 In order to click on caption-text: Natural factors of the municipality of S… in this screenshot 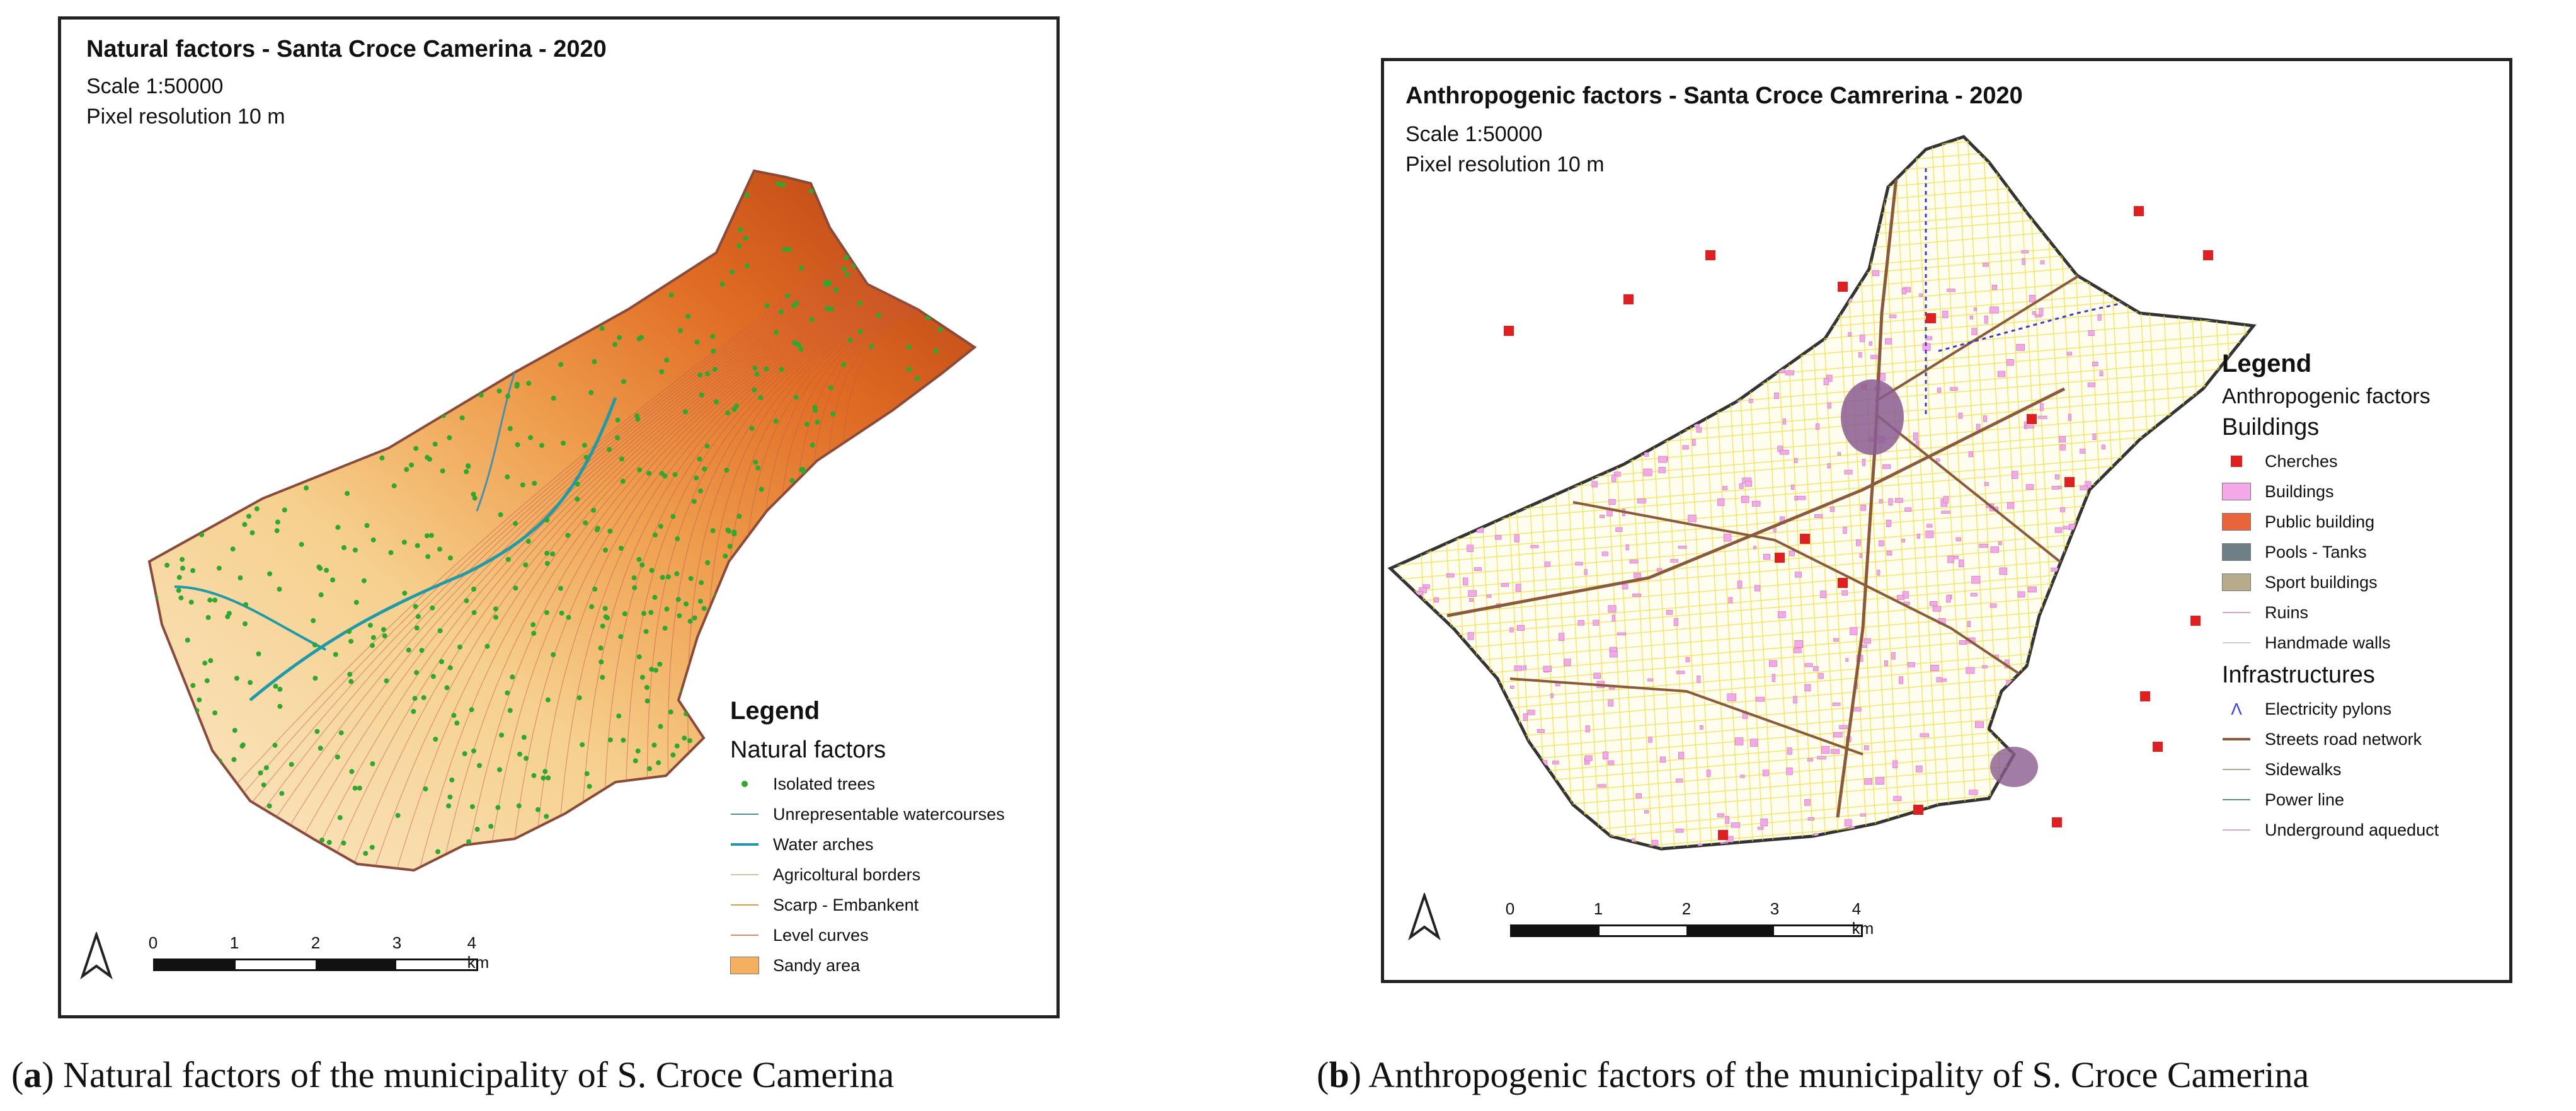, I will do `click(479, 1074)`.